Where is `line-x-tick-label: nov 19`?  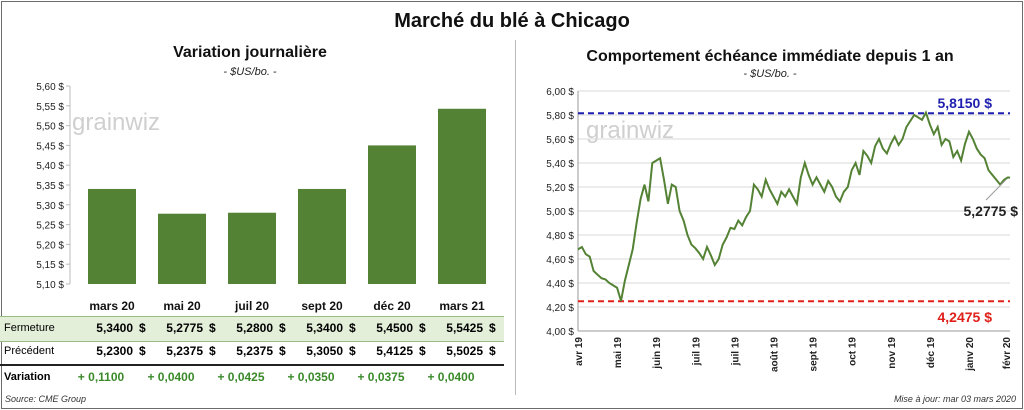
line-x-tick-label: nov 19 is located at coordinates (892, 353).